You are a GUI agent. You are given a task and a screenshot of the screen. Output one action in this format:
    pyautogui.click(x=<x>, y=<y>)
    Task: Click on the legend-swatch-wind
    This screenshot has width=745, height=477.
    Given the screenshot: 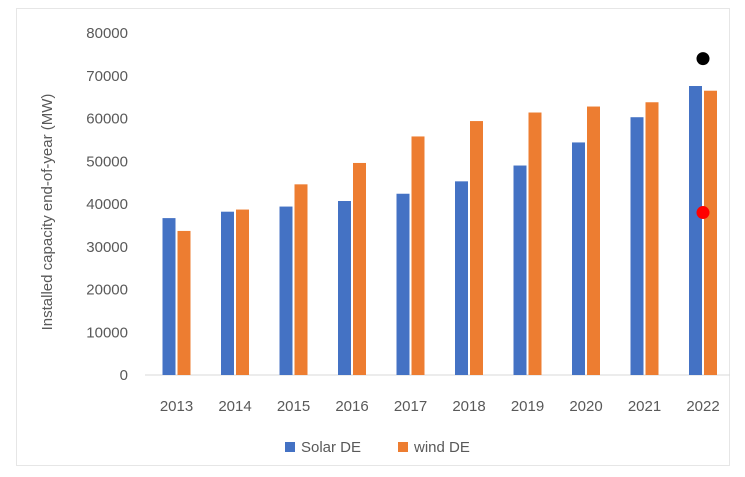 What is the action you would take?
    pyautogui.click(x=403, y=447)
    